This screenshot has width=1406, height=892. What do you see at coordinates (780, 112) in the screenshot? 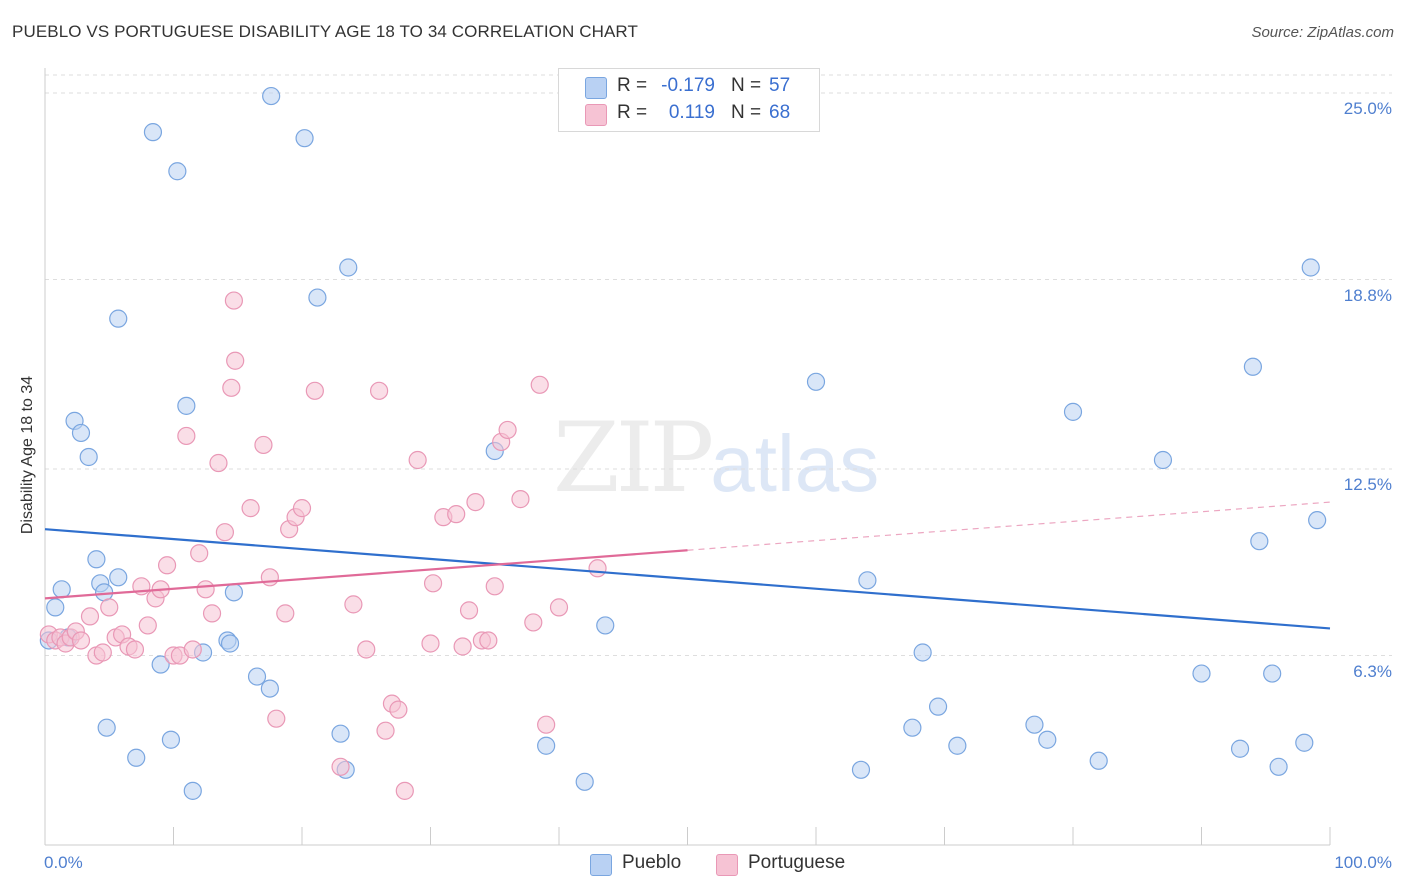
I see `portuguese-n-value: 68` at bounding box center [780, 112].